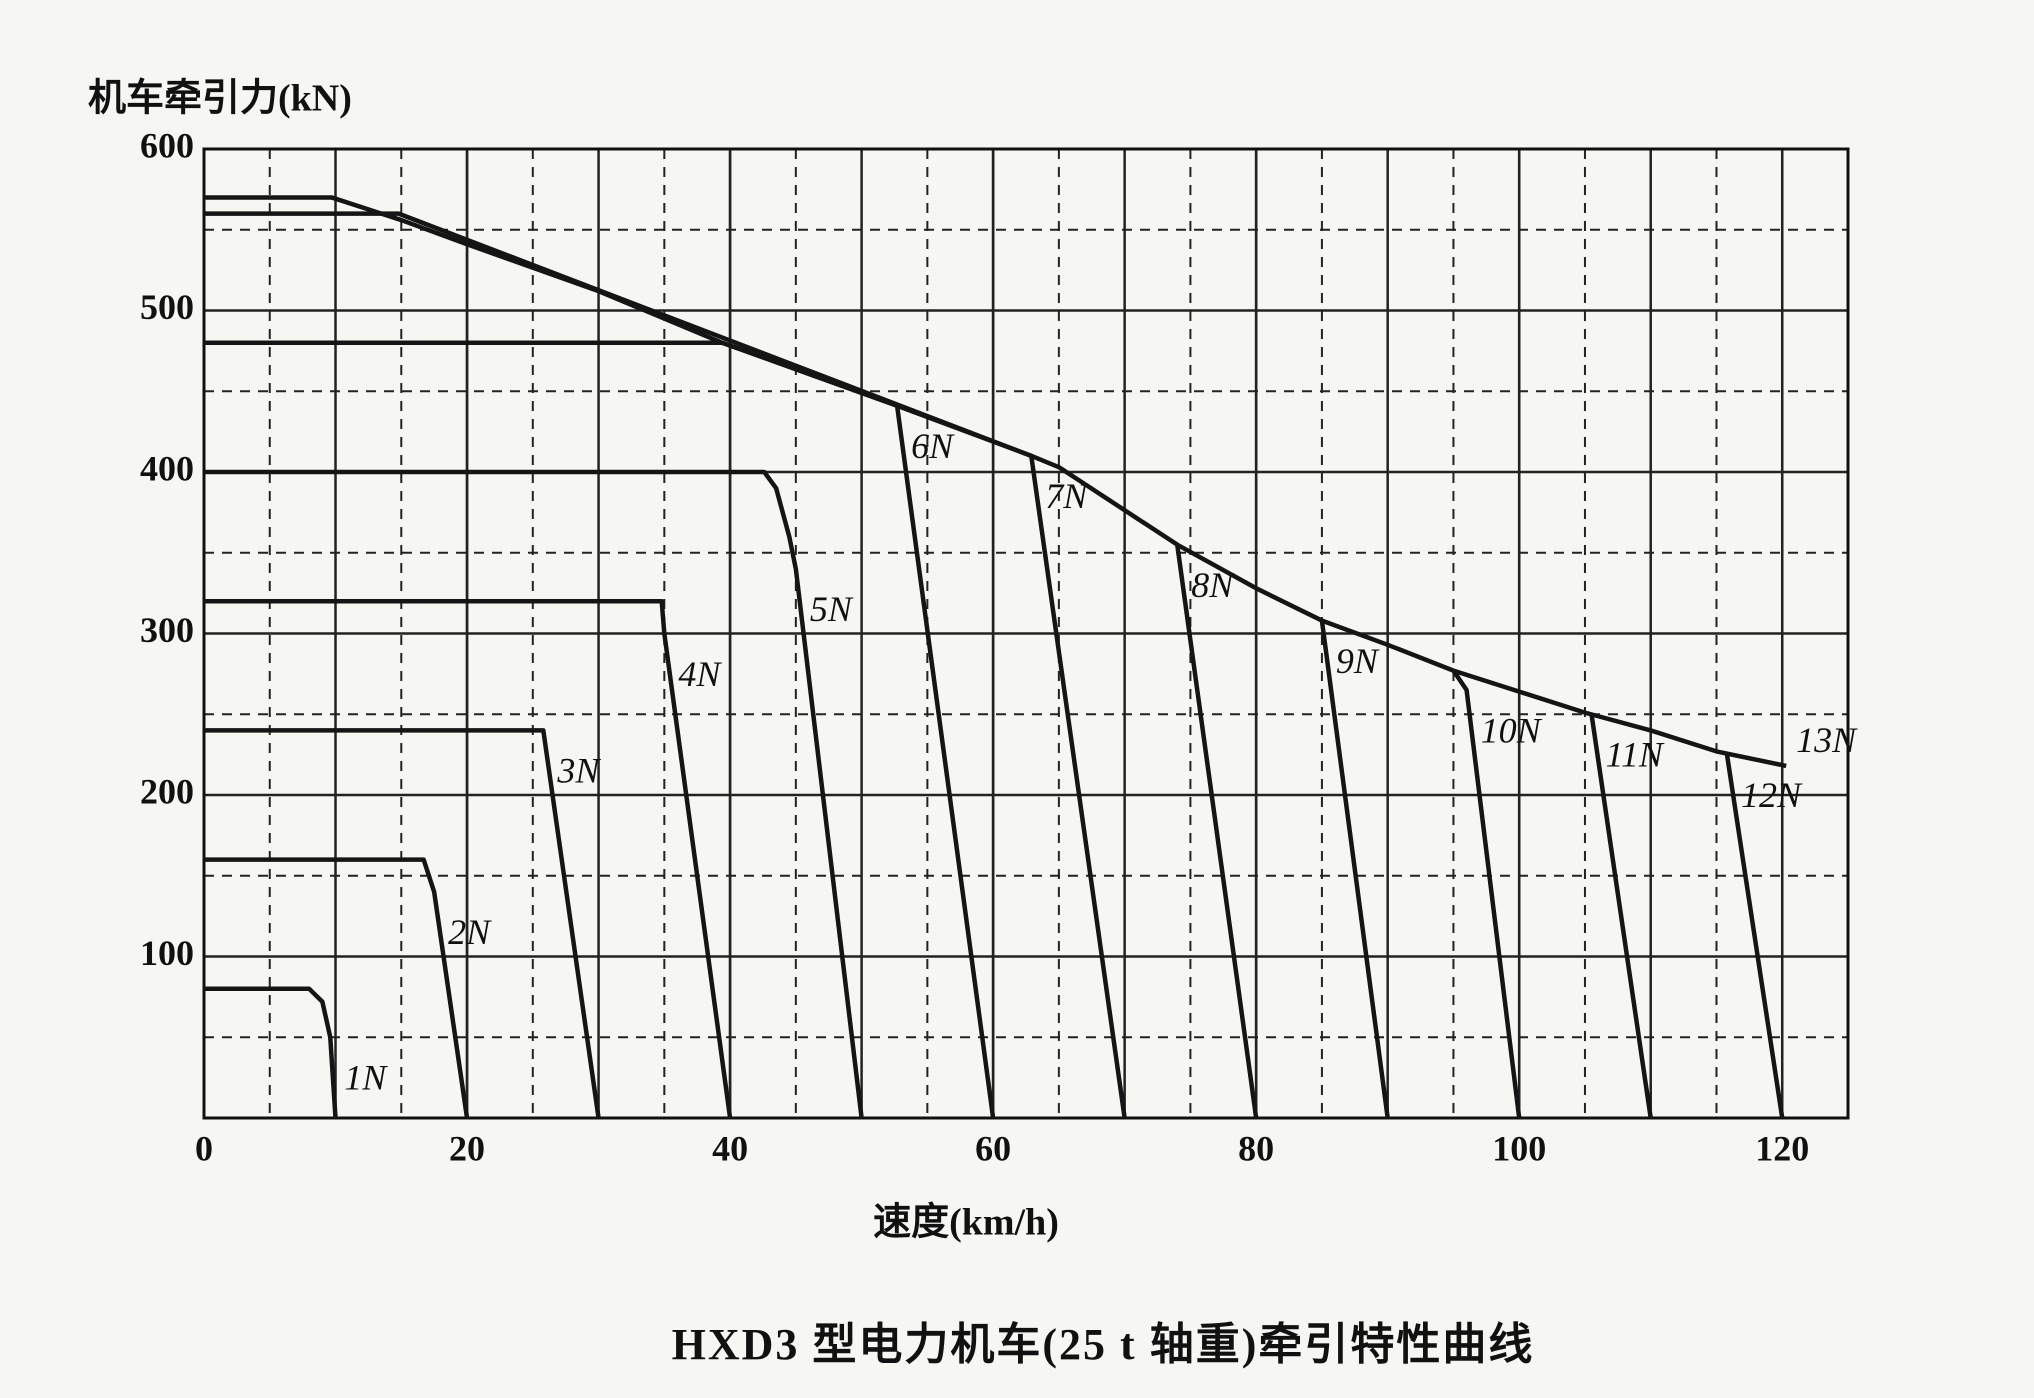  Describe the element at coordinates (1519, 1148) in the screenshot. I see `x-tick-label: 100` at that location.